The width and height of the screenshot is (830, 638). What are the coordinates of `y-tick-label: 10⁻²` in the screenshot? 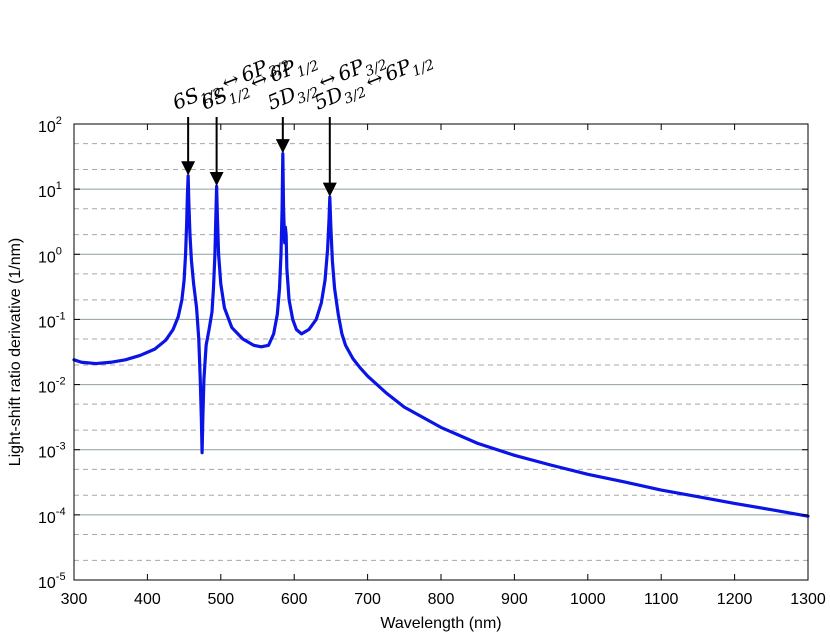 It's located at (52, 386).